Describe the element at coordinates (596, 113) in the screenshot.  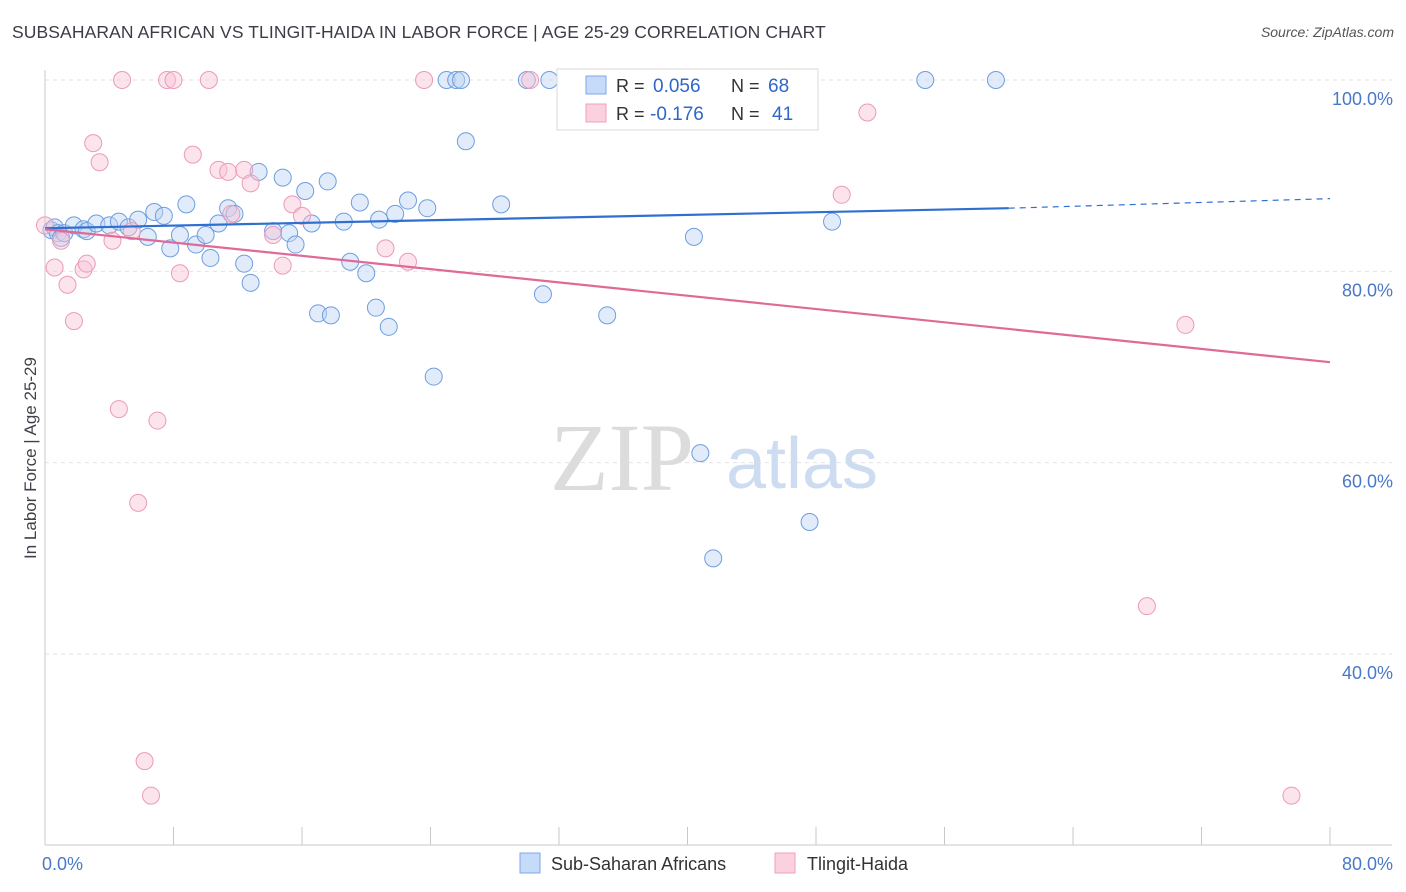
I see `legend-swatch-tlingit` at that location.